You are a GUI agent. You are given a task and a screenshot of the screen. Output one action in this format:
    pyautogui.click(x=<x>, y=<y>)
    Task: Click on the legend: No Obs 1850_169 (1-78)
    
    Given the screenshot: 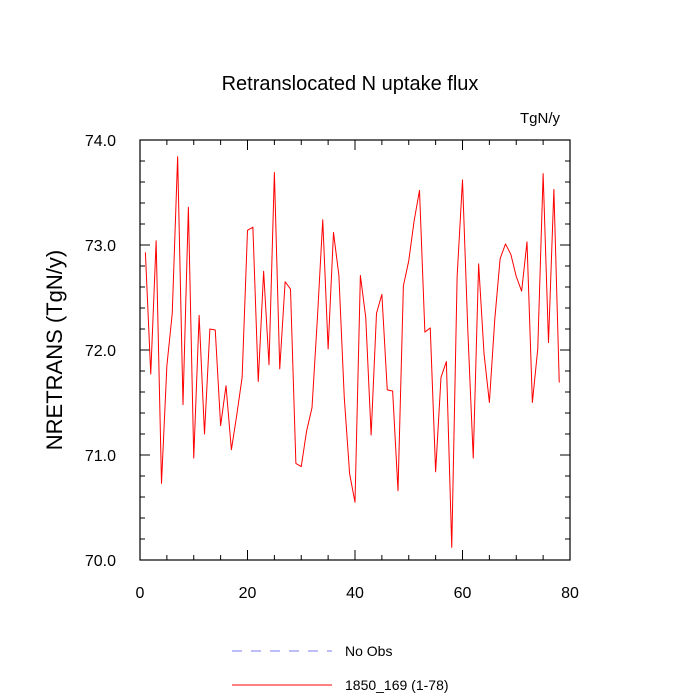 What is the action you would take?
    pyautogui.click(x=340, y=668)
    